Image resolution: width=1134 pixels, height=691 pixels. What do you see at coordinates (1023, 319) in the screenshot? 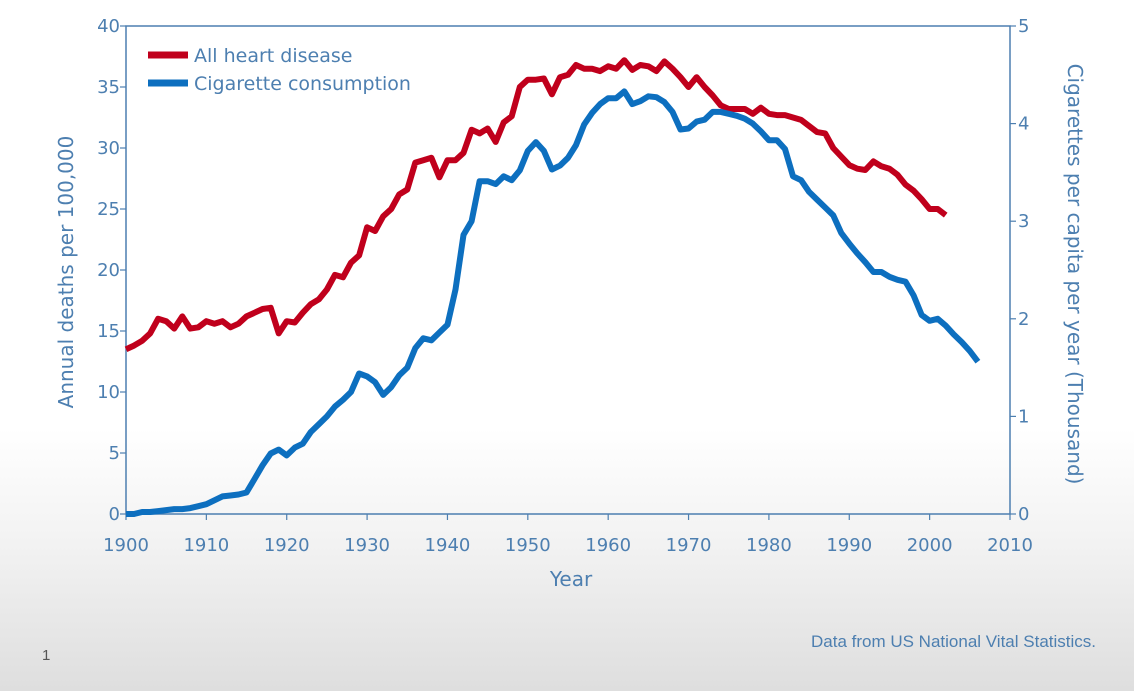
I see `right-y-tick-label: 2` at bounding box center [1023, 319].